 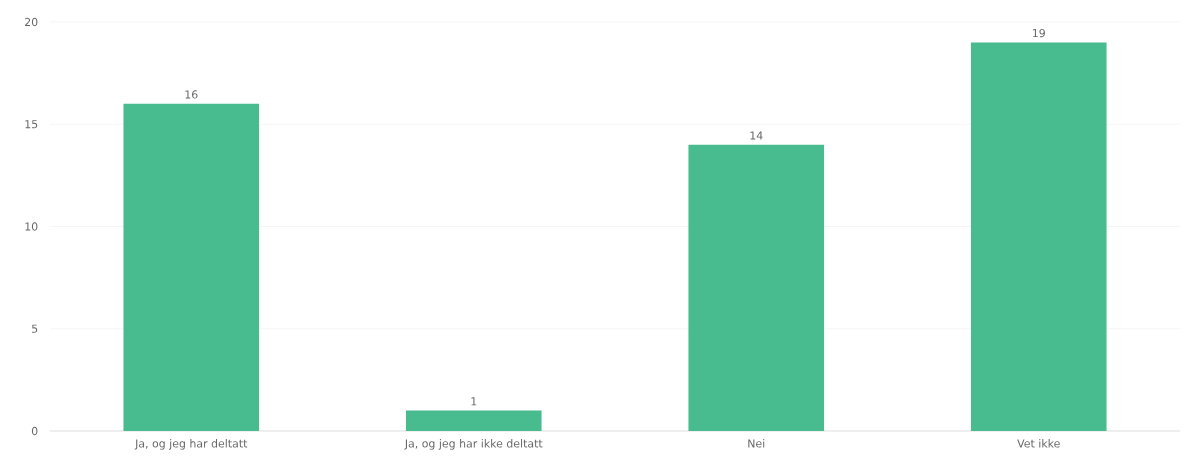 I want to click on y-tick-label: 0, so click(x=34, y=431).